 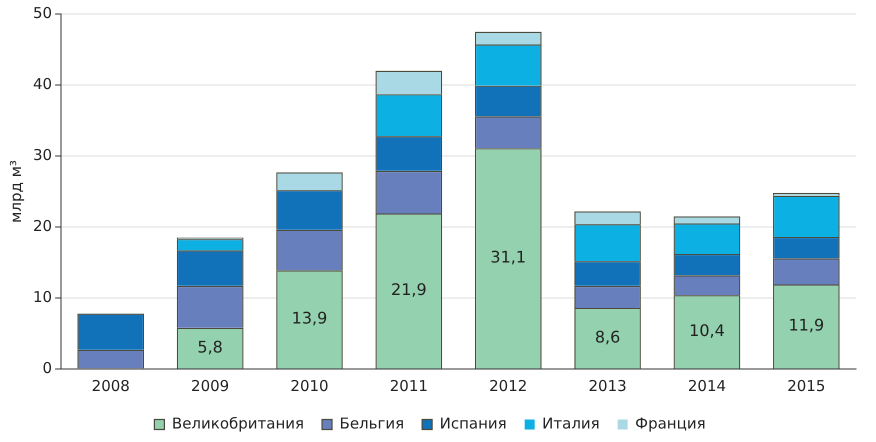 What do you see at coordinates (707, 385) in the screenshot?
I see `x-tick-label: 2014` at bounding box center [707, 385].